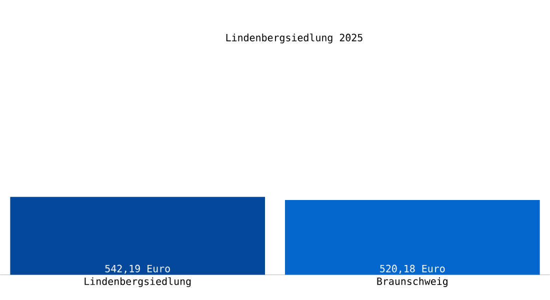 The height and width of the screenshot is (300, 550). Describe the element at coordinates (412, 269) in the screenshot. I see `data-label: 520,18 Euro` at that location.